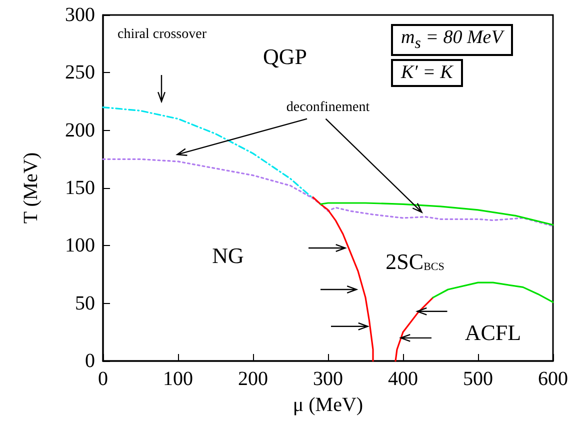  What do you see at coordinates (493, 333) in the screenshot?
I see `annotation: ACFL` at bounding box center [493, 333].